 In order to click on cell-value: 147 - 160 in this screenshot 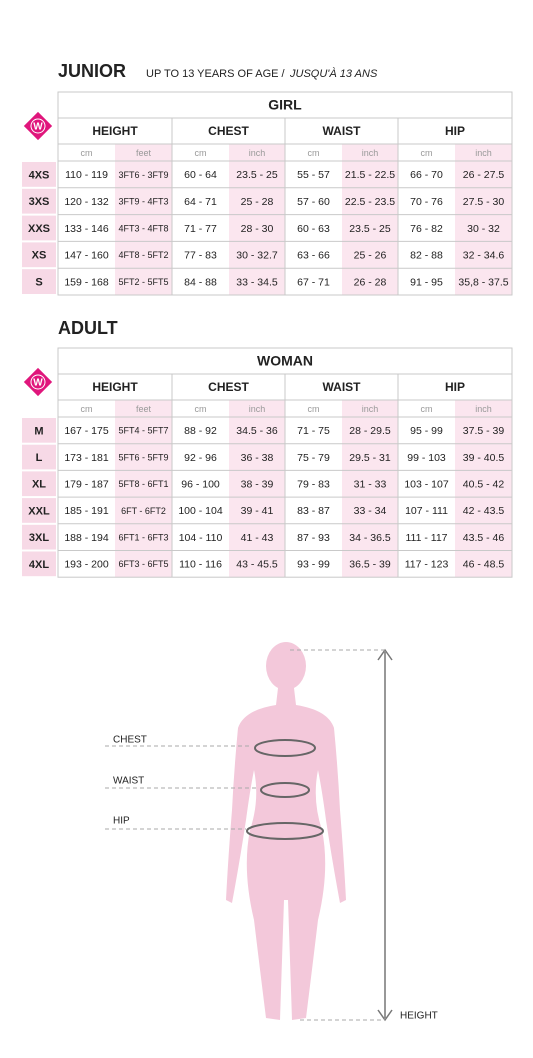, I will do `click(86, 256)`.